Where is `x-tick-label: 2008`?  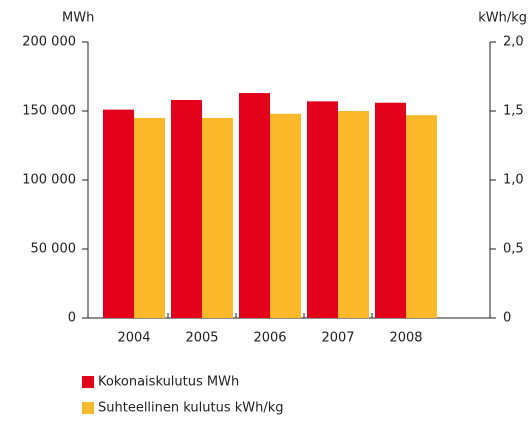 x-tick-label: 2008 is located at coordinates (405, 338).